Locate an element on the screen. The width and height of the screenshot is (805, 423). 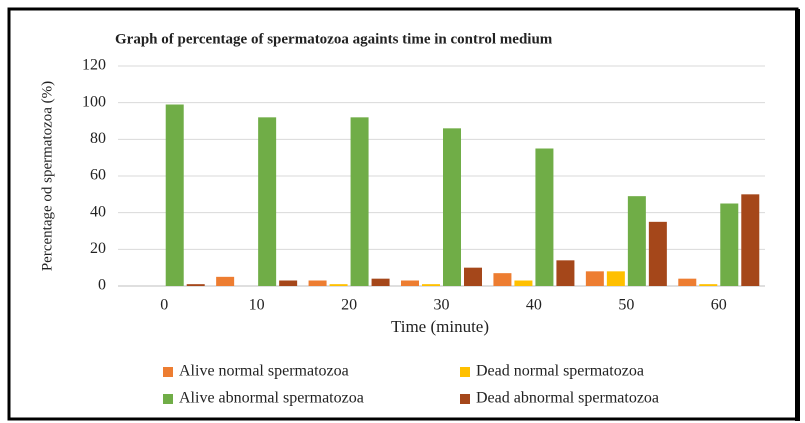
legend-label: Alive normal spermatozoa is located at coordinates (264, 371).